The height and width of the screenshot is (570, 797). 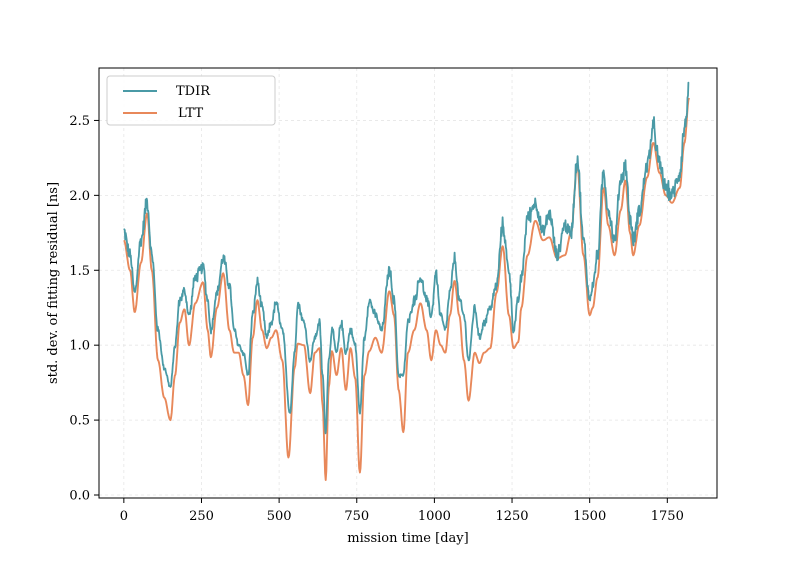 I want to click on x-tick-label: 1500, so click(x=589, y=516).